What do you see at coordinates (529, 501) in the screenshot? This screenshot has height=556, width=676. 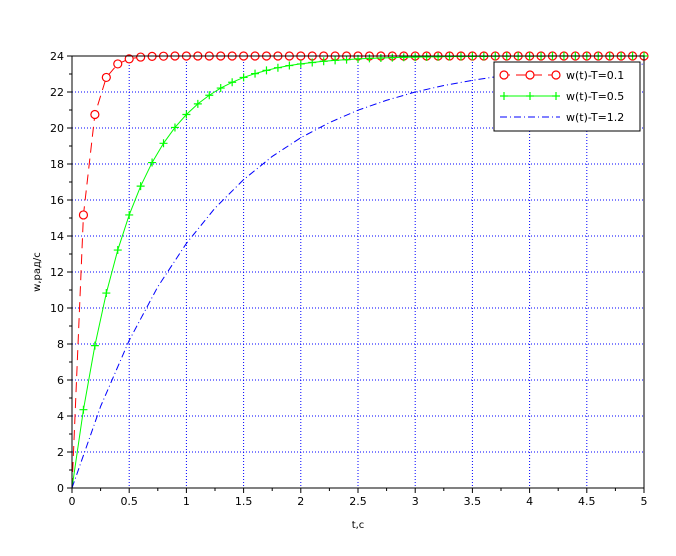 I see `x-tick-label: 4` at bounding box center [529, 501].